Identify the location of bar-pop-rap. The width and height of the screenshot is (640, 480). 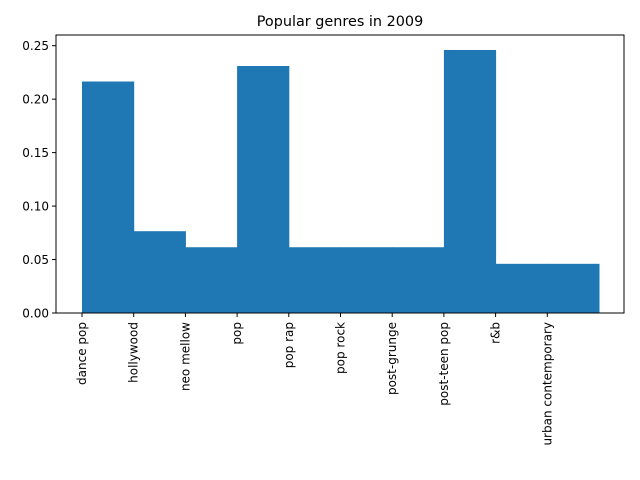
(314, 280).